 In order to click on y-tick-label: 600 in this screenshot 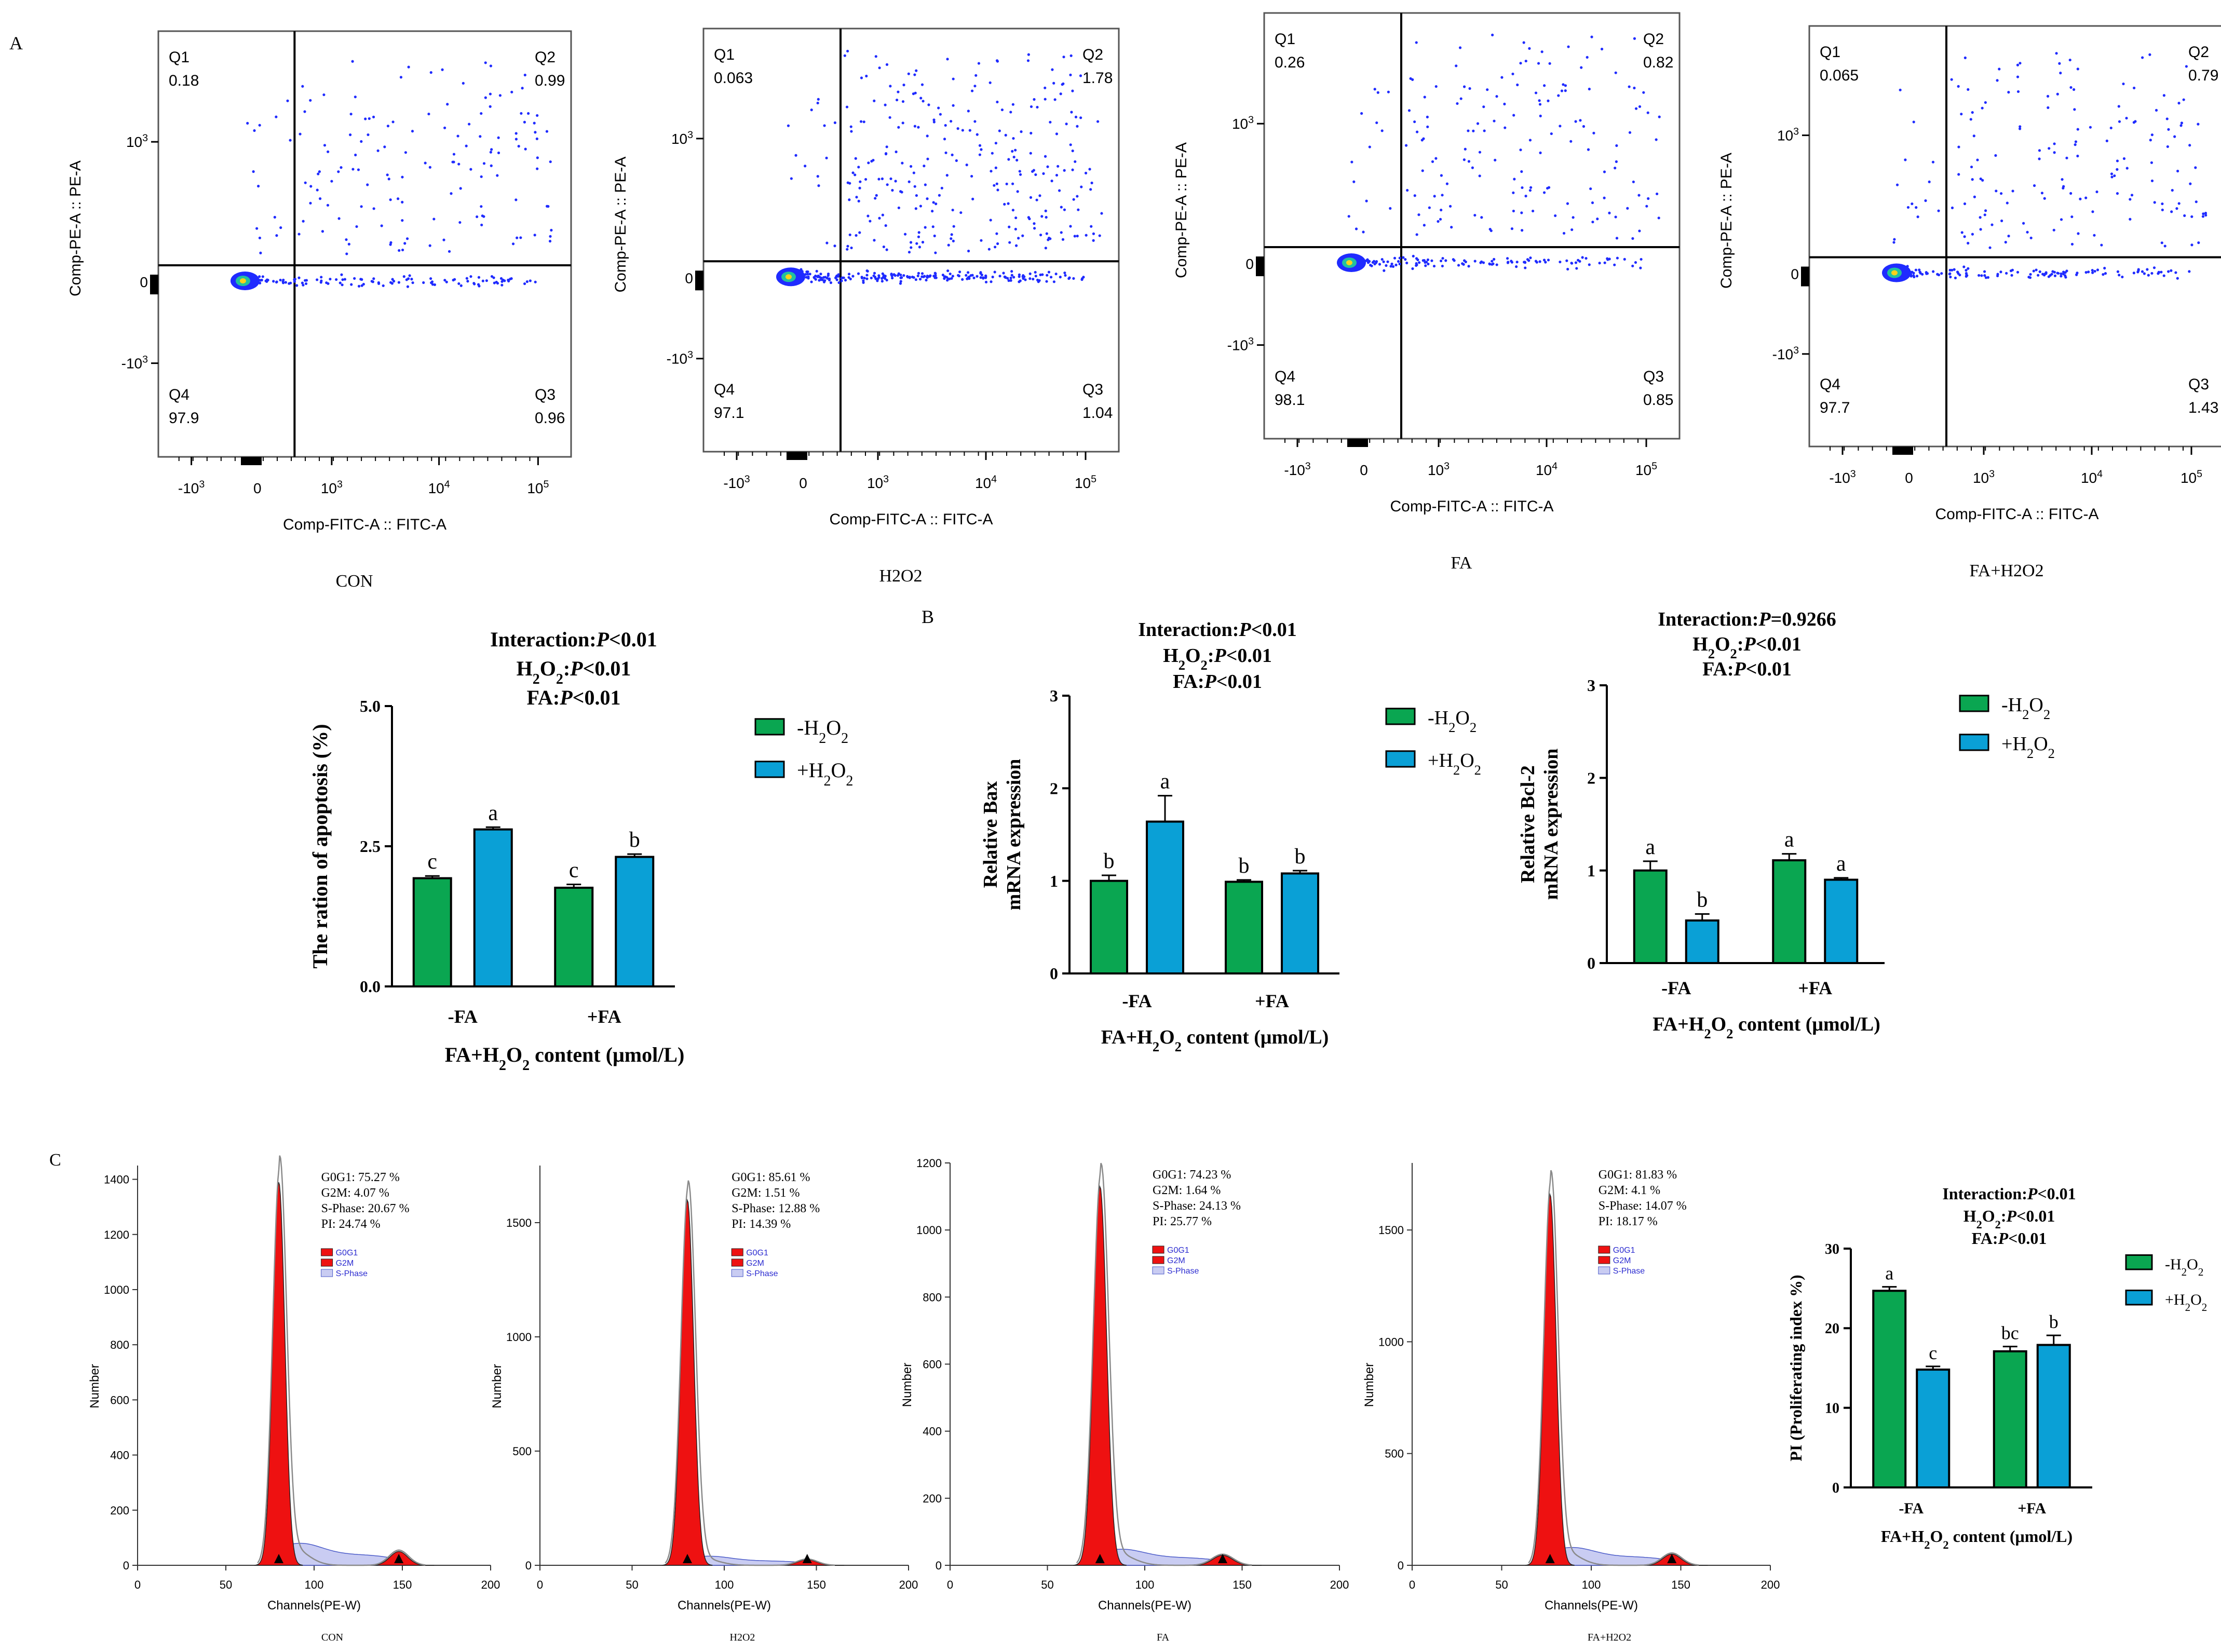, I will do `click(933, 1365)`.